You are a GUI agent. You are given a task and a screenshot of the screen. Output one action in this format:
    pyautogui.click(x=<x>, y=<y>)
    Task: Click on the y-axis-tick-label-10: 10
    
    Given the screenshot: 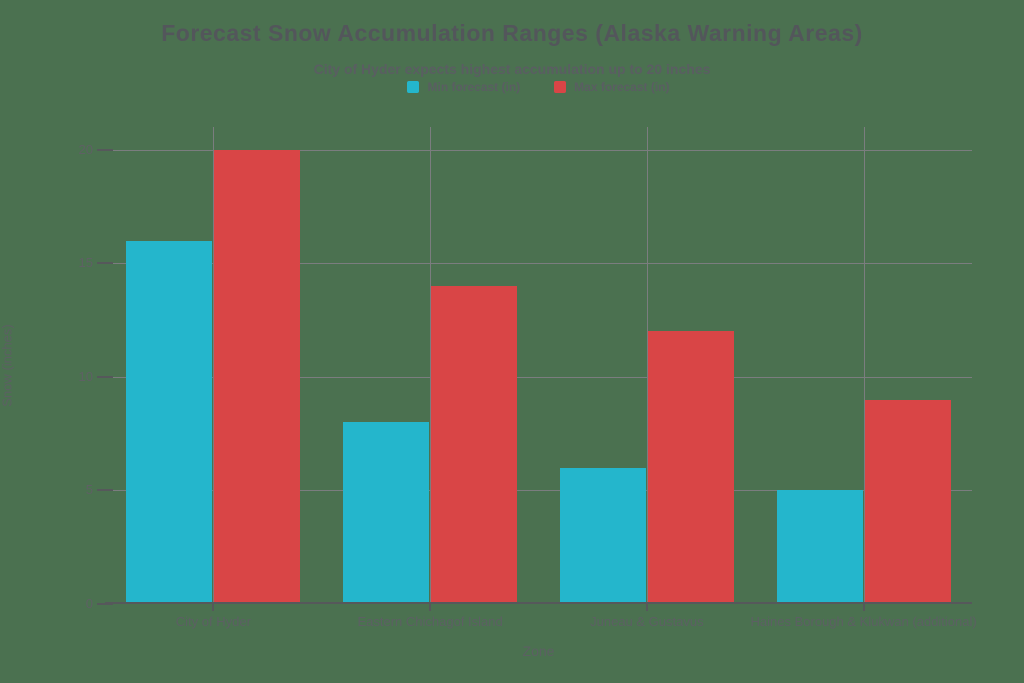 What is the action you would take?
    pyautogui.click(x=85, y=376)
    